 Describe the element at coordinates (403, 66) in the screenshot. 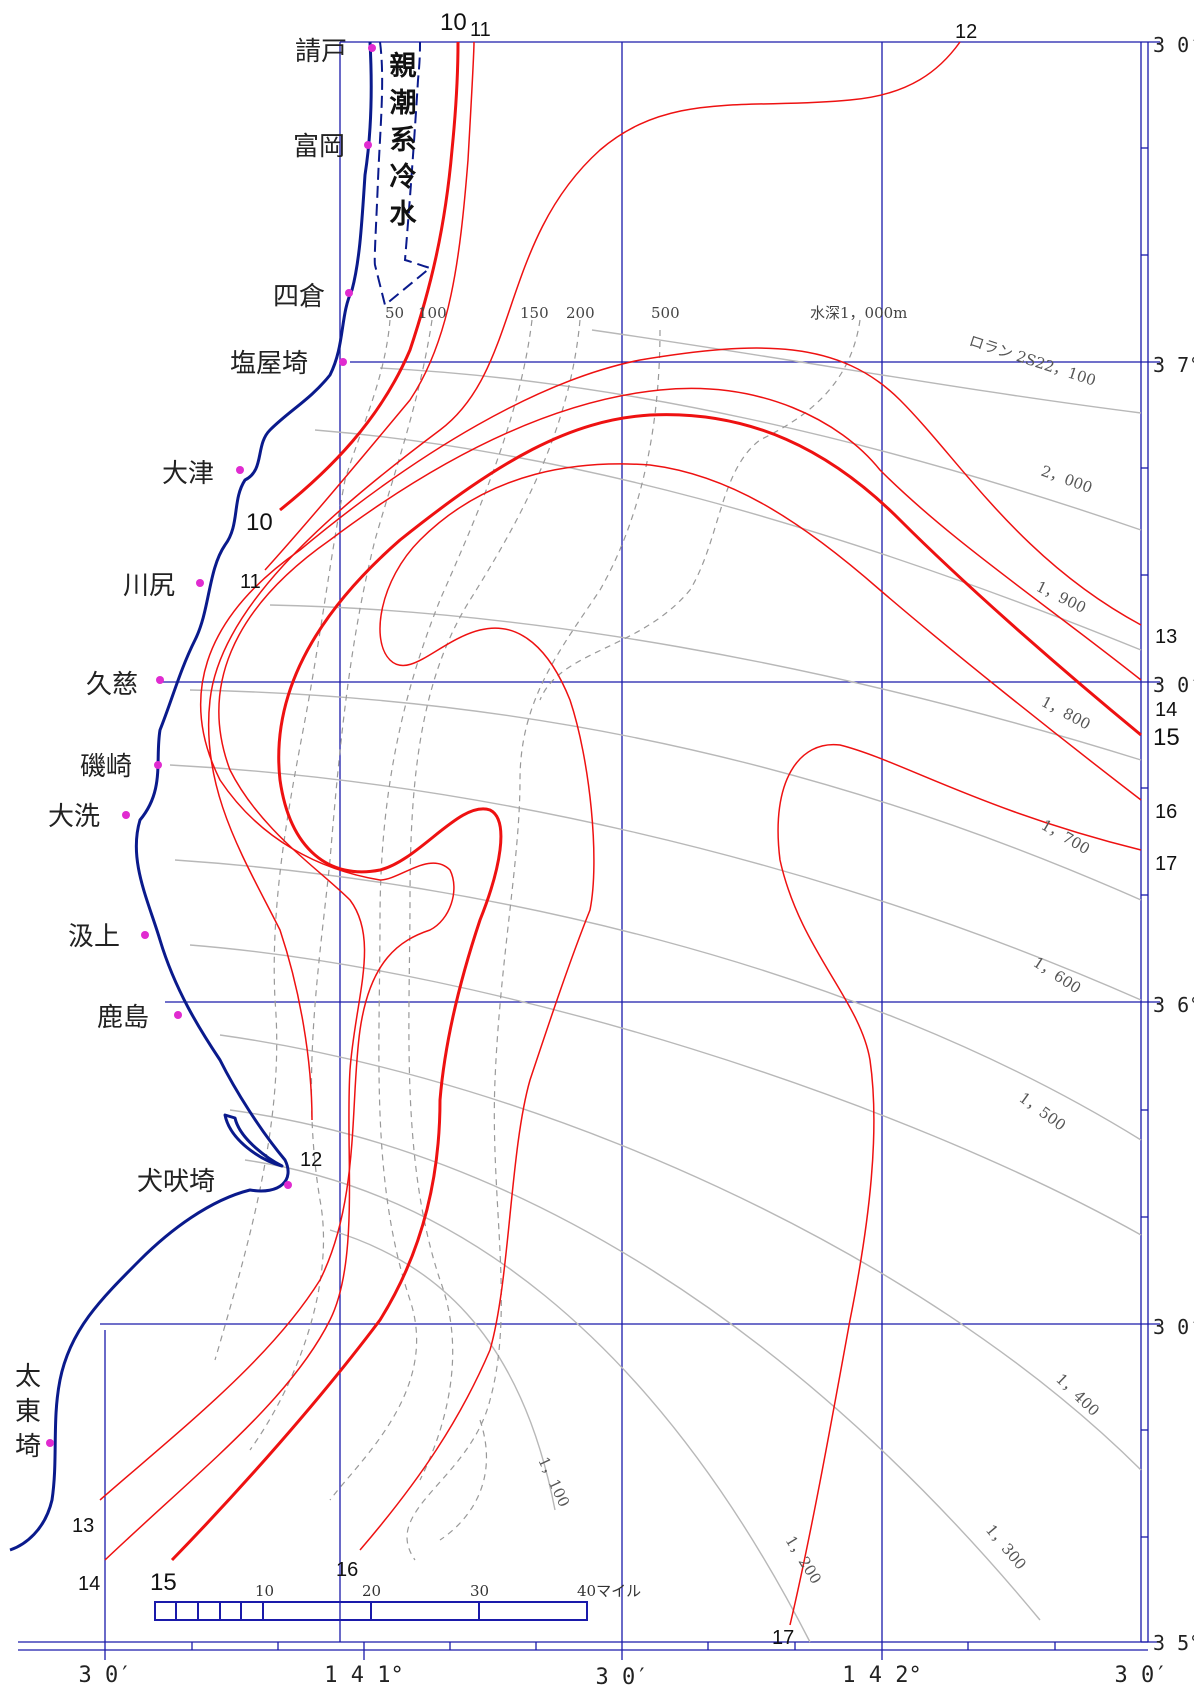

I see `svg-text: 親` at that location.